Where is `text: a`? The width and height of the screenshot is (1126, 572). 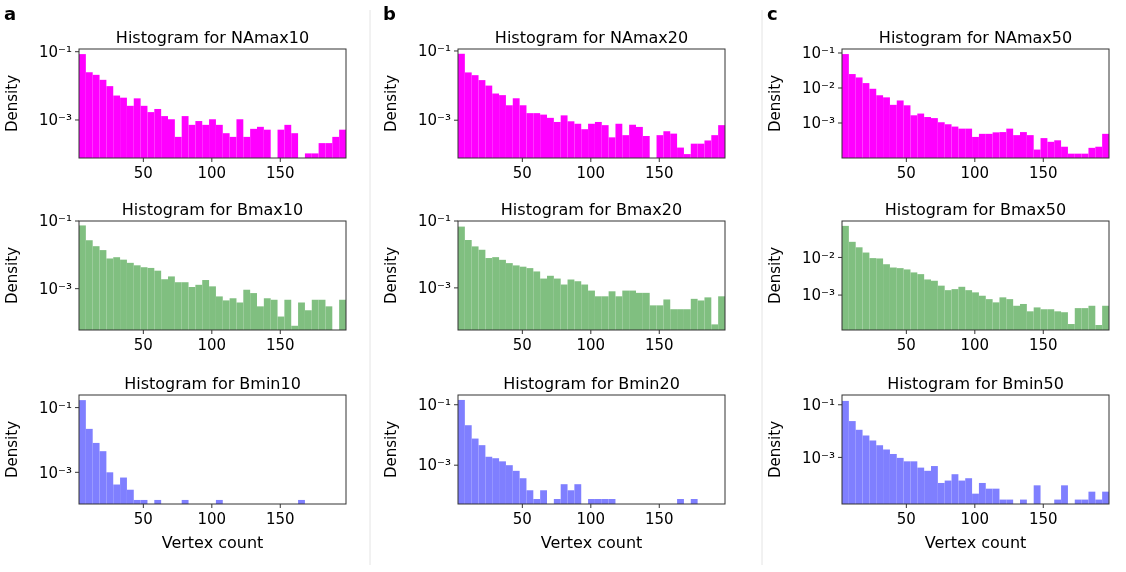 text: a is located at coordinates (10, 13).